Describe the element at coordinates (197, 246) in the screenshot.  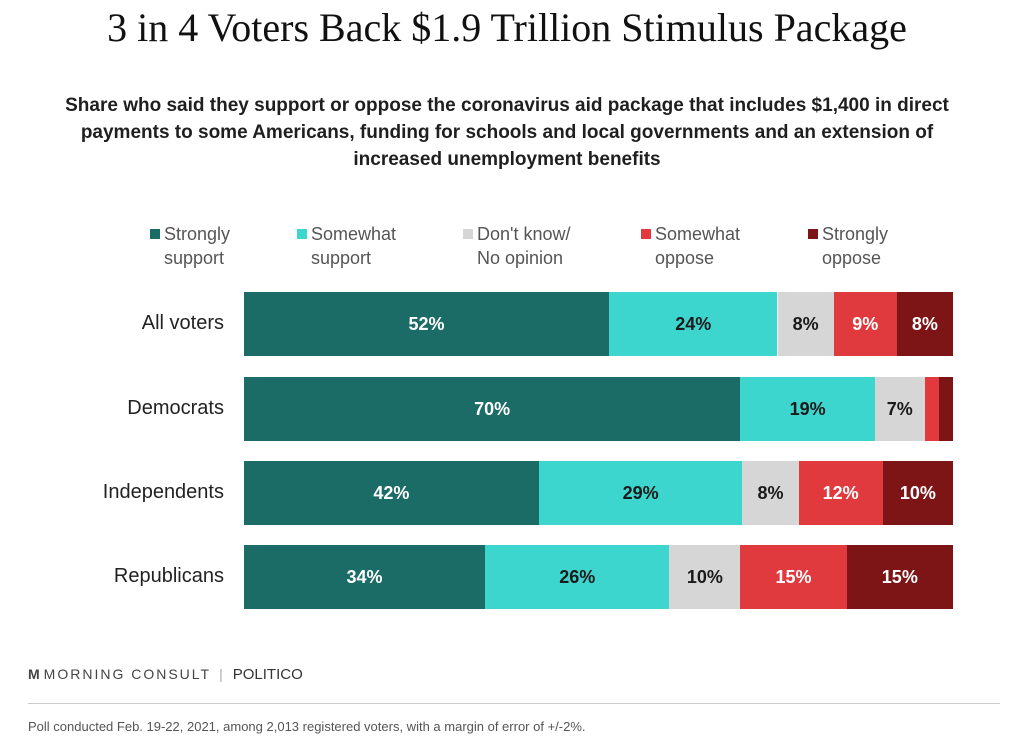
I see `legend-label: Strongly support` at that location.